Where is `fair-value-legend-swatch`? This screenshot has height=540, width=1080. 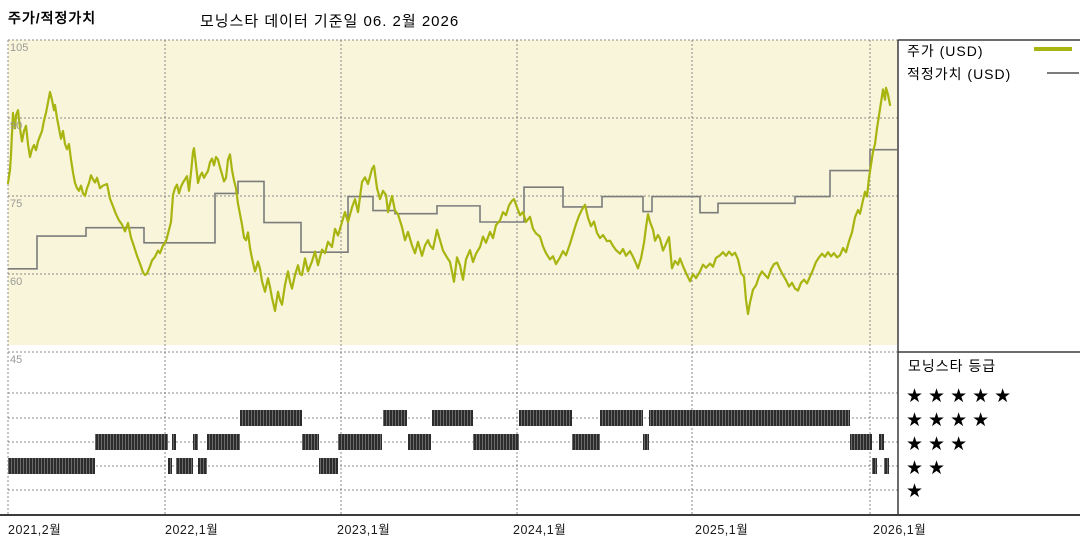
fair-value-legend-swatch is located at coordinates (1063, 73).